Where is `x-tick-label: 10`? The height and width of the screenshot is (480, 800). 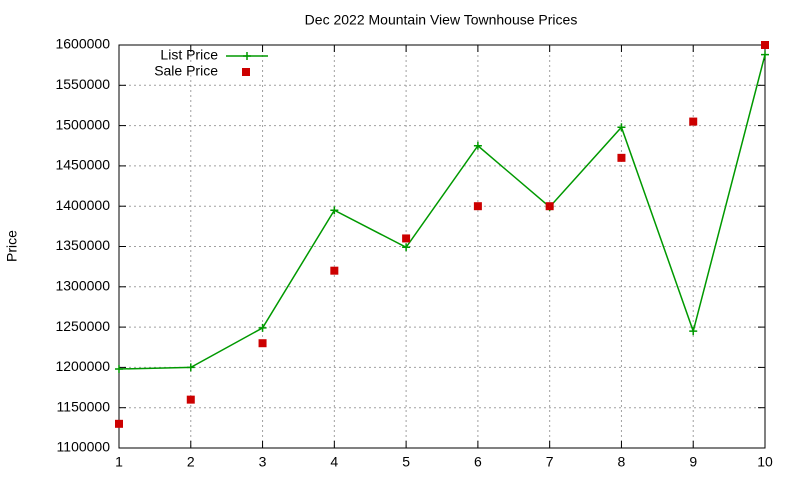 x-tick-label: 10 is located at coordinates (765, 462).